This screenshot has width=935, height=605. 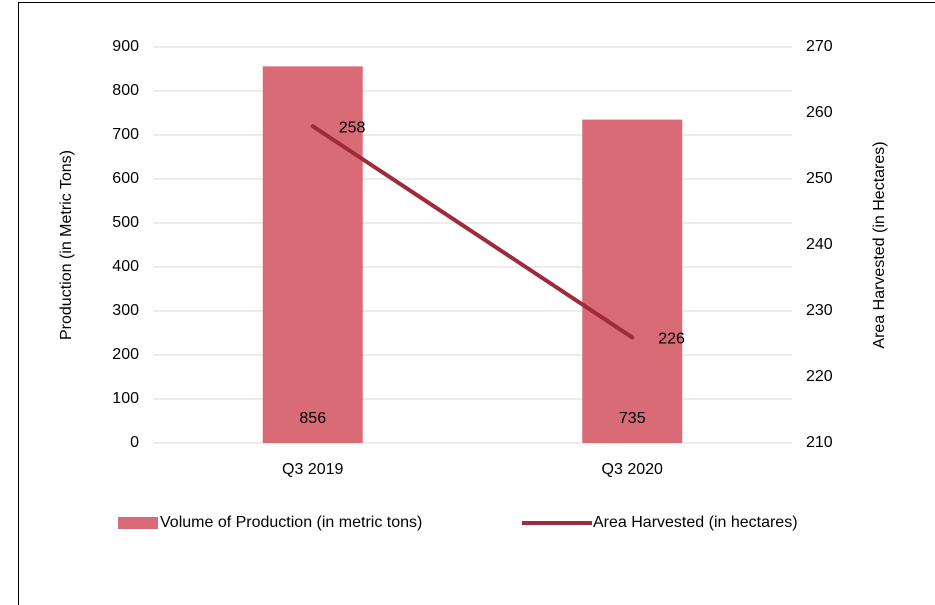 I want to click on y-tick-label: 500, so click(x=125, y=222).